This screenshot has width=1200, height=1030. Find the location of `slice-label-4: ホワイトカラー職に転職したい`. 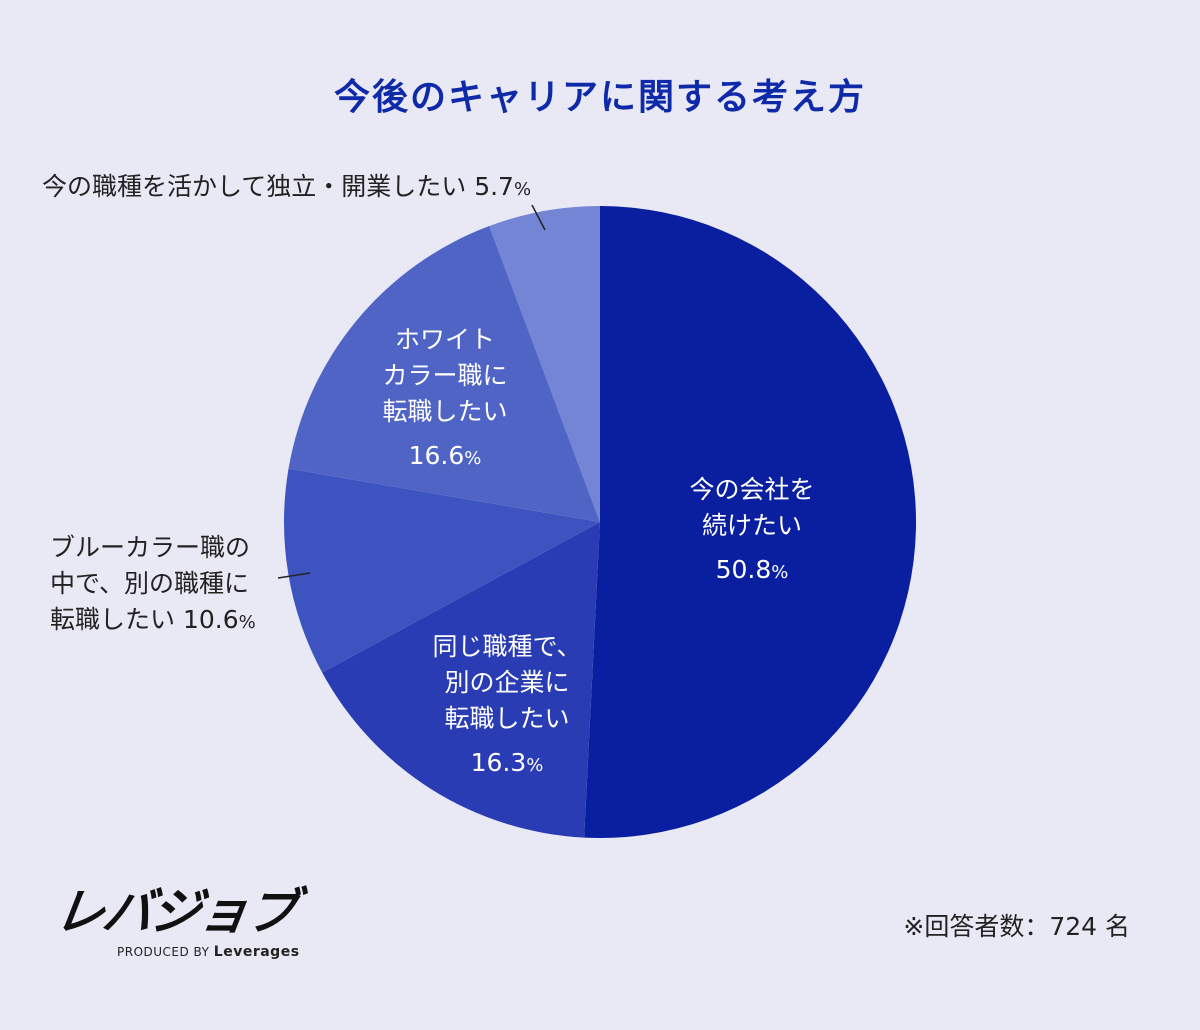

slice-label-4: ホワイトカラー職に転職したい is located at coordinates (444, 375).